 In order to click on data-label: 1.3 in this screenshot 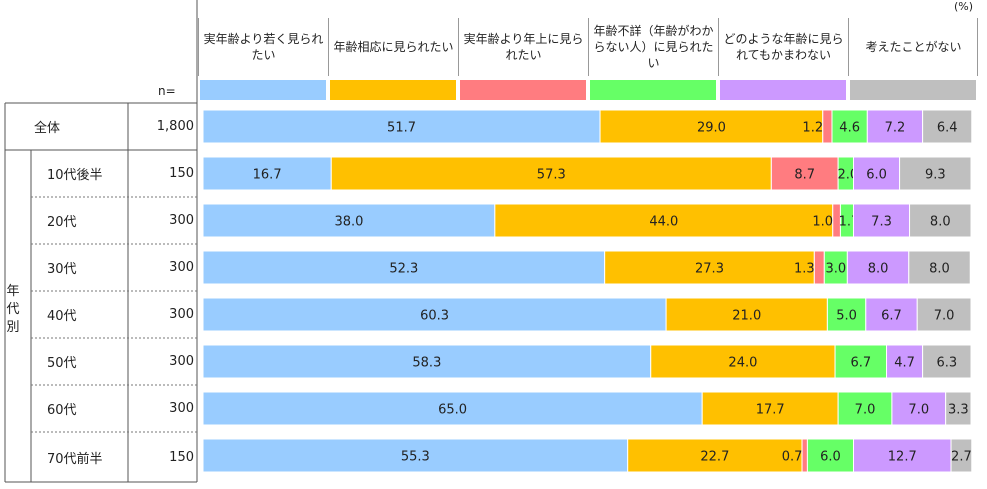, I will do `click(804, 269)`.